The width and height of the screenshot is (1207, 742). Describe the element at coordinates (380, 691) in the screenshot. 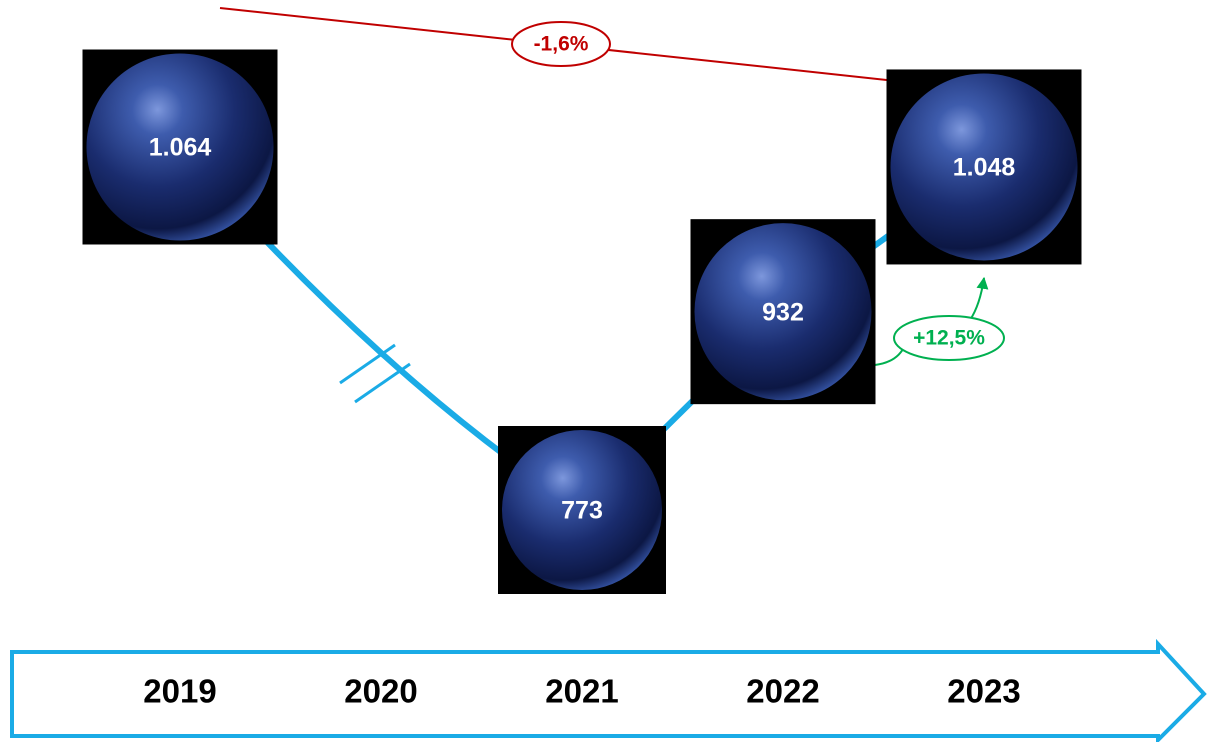

I see `x-tick-label: 2020` at that location.